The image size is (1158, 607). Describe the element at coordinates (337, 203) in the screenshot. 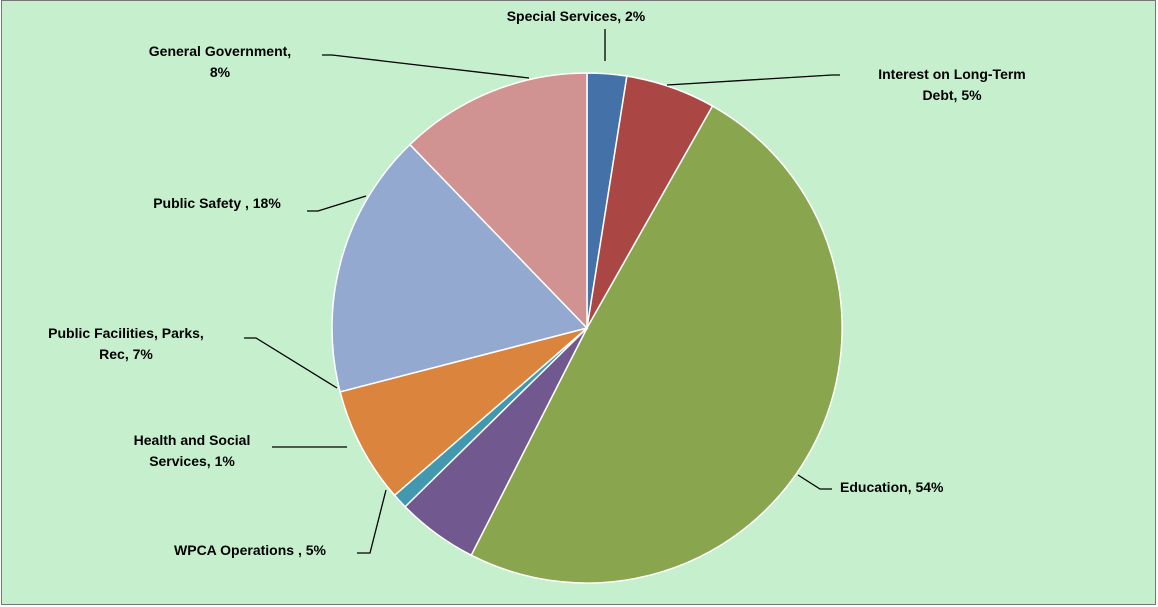

I see `leader-line-public-safety` at that location.